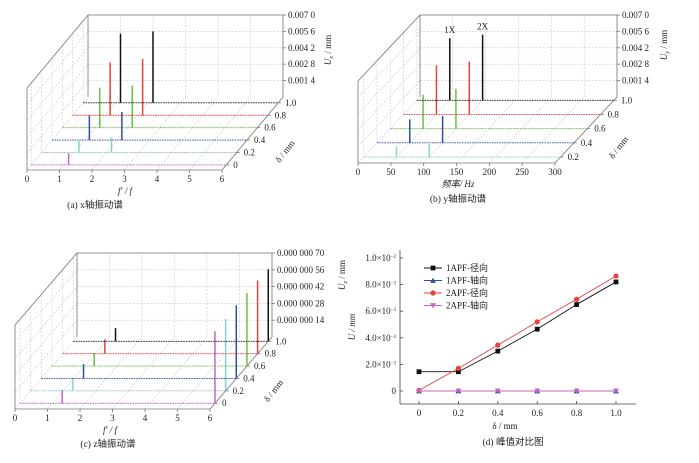 Image resolution: width=699 pixels, height=463 pixels. I want to click on z-tick-label: 0.000 000 56, so click(301, 270).